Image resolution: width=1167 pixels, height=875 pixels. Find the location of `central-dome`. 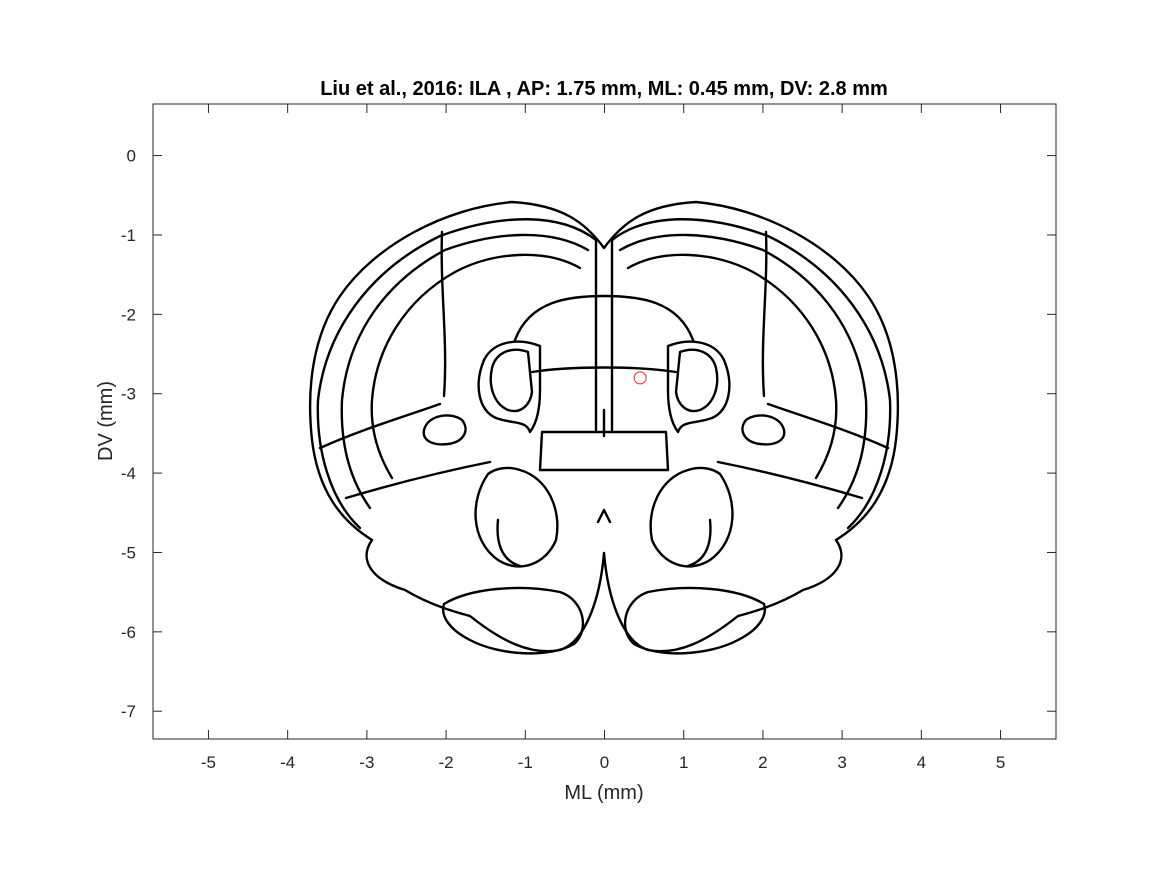

central-dome is located at coordinates (604, 318).